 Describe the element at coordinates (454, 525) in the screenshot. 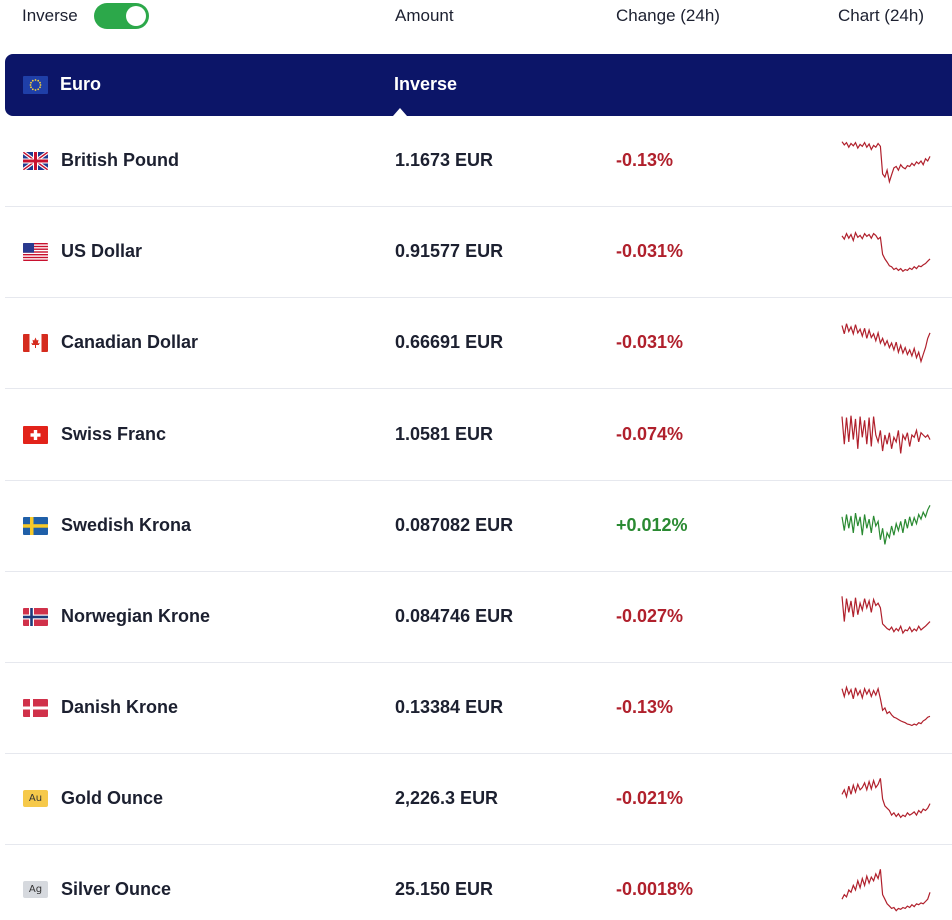

I see `currency-amount: 0.087082 EUR` at that location.